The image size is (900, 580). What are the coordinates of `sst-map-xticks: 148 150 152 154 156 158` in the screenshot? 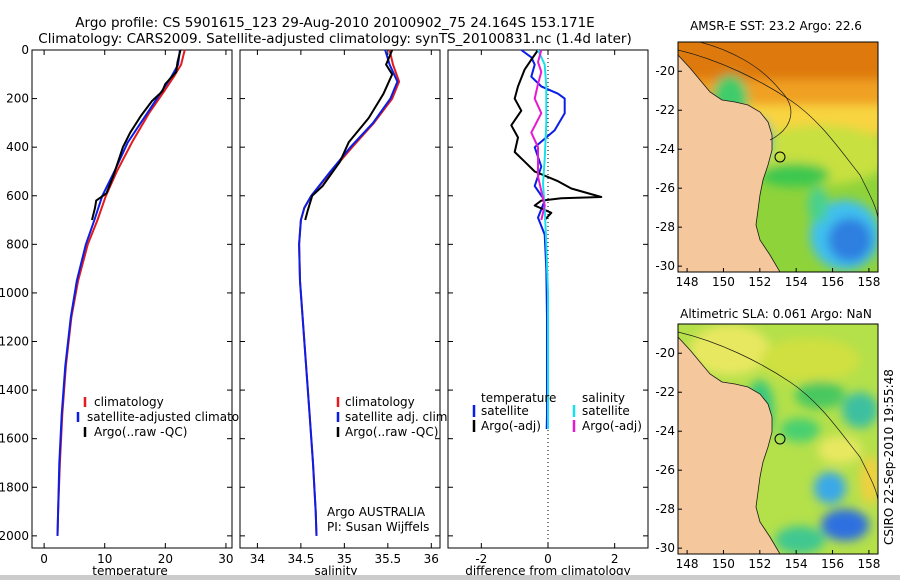 It's located at (778, 278).